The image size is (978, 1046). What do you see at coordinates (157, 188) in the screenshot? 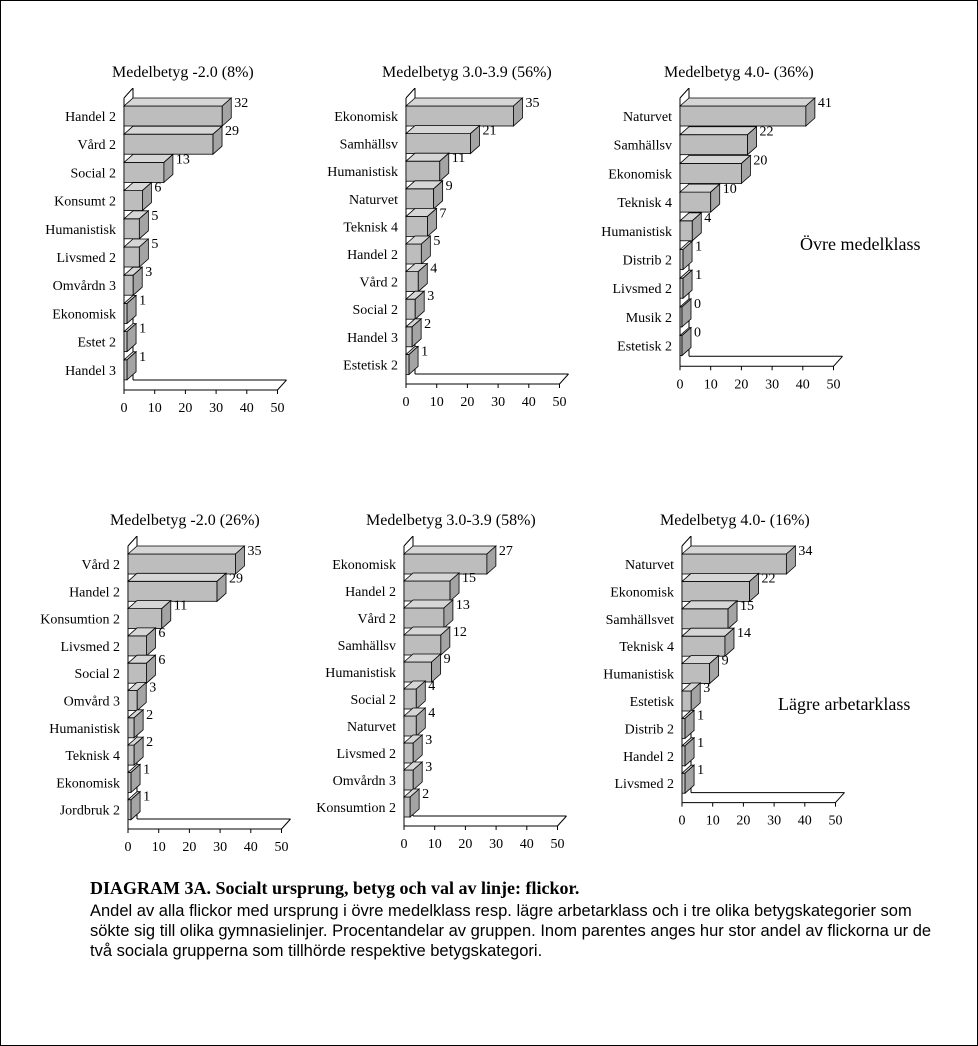
I see `bar-value-label: 6` at bounding box center [157, 188].